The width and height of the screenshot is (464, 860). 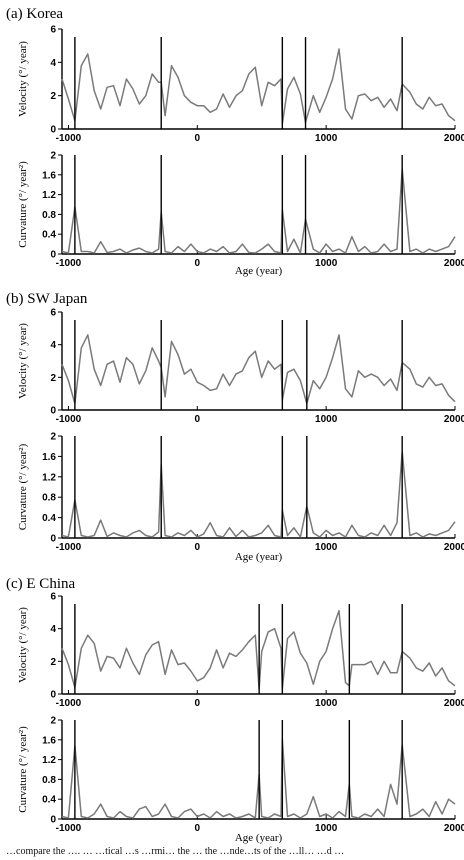 What do you see at coordinates (34, 14) in the screenshot?
I see `panel-title: (a) Korea` at bounding box center [34, 14].